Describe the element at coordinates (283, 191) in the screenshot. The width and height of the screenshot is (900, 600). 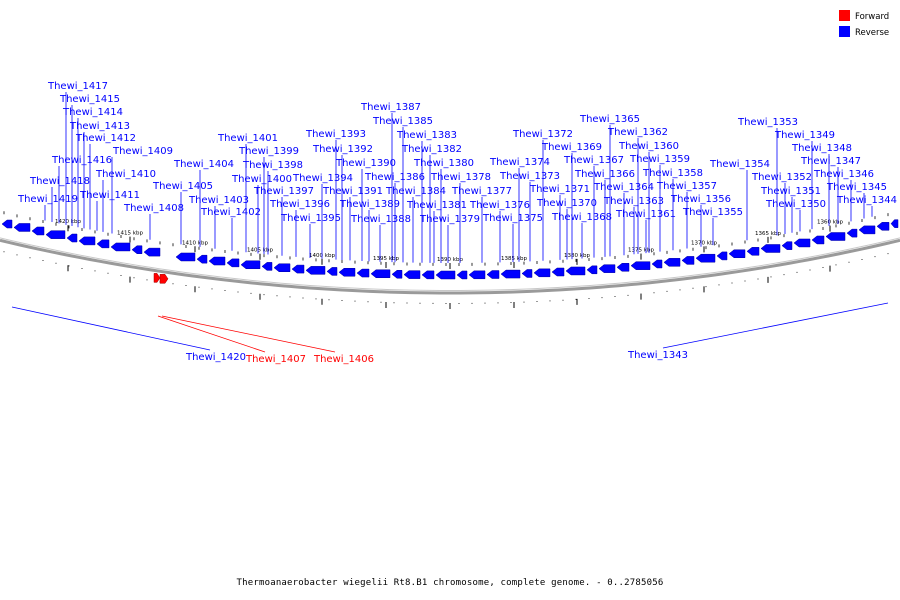
I see `gene-label: Thewi_1397` at that location.